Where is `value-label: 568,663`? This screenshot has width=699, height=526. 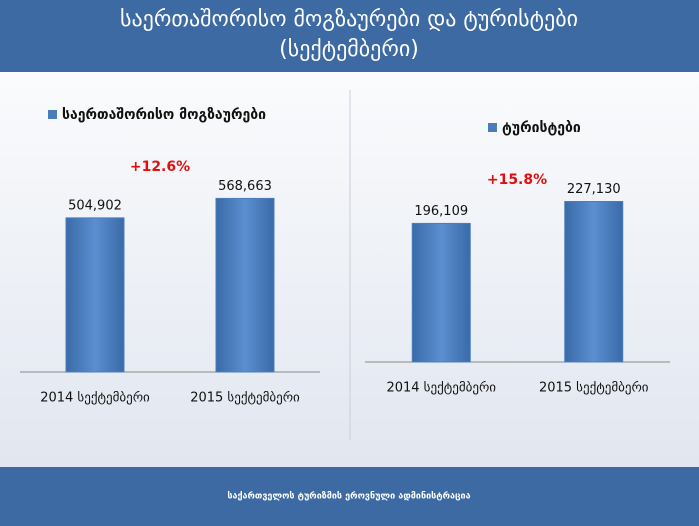
value-label: 568,663 is located at coordinates (245, 186).